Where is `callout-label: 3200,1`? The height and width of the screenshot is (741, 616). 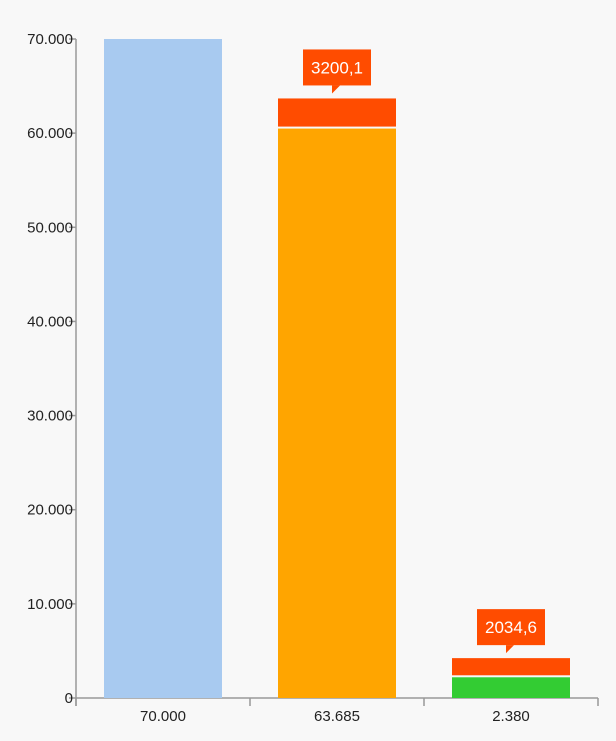 callout-label: 3200,1 is located at coordinates (337, 67).